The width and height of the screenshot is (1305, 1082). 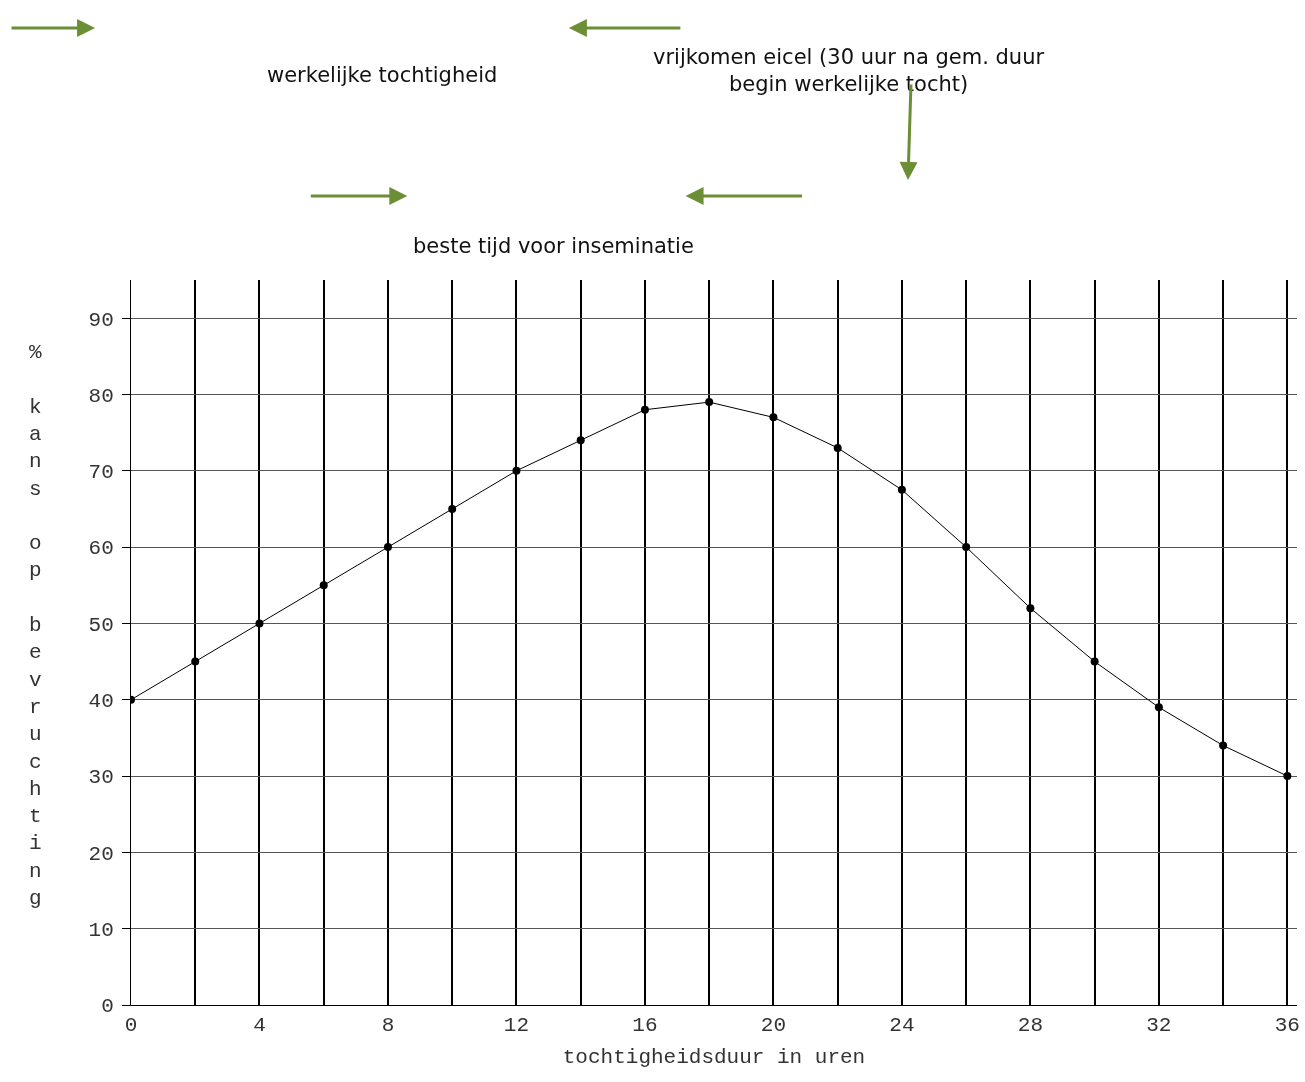 I want to click on text: vrijkomen eicel (30 uur na gem. duur begin werkelijke tocht), so click(x=849, y=71).